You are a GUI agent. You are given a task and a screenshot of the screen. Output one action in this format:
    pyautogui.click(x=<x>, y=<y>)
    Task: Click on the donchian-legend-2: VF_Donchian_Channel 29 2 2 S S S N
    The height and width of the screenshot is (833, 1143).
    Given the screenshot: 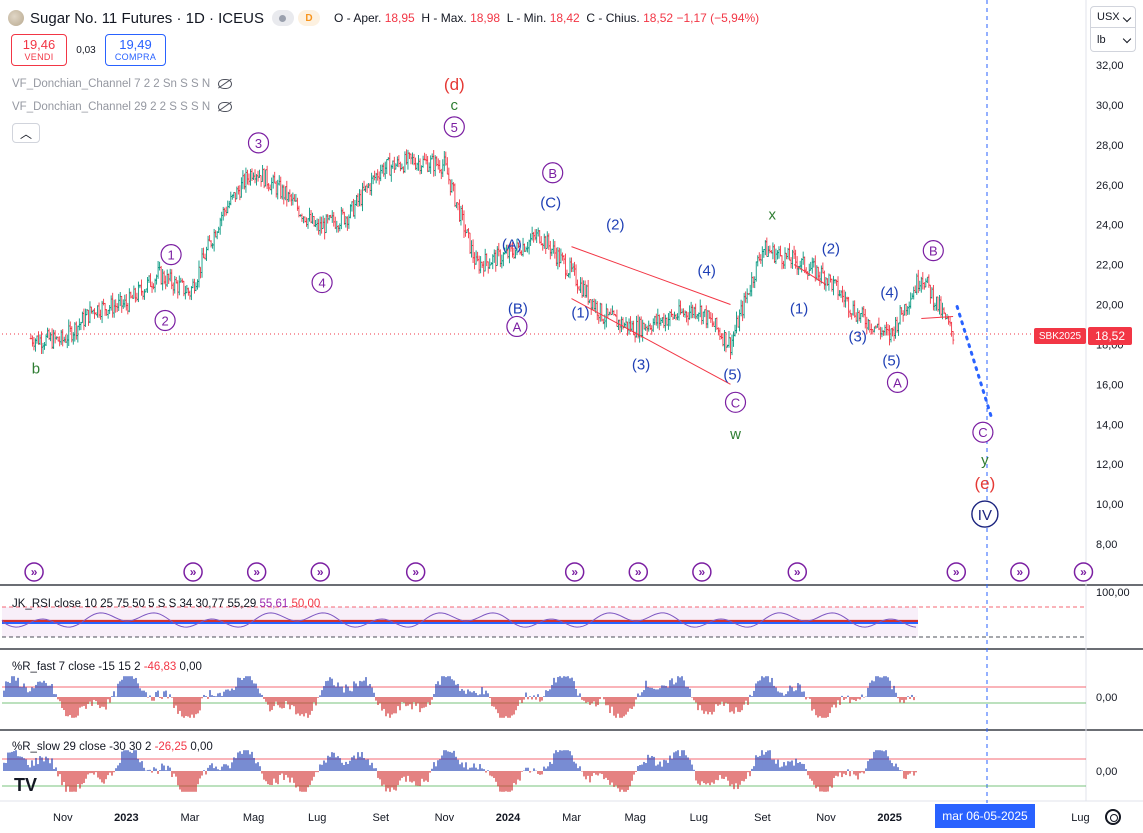 What is the action you would take?
    pyautogui.click(x=122, y=107)
    